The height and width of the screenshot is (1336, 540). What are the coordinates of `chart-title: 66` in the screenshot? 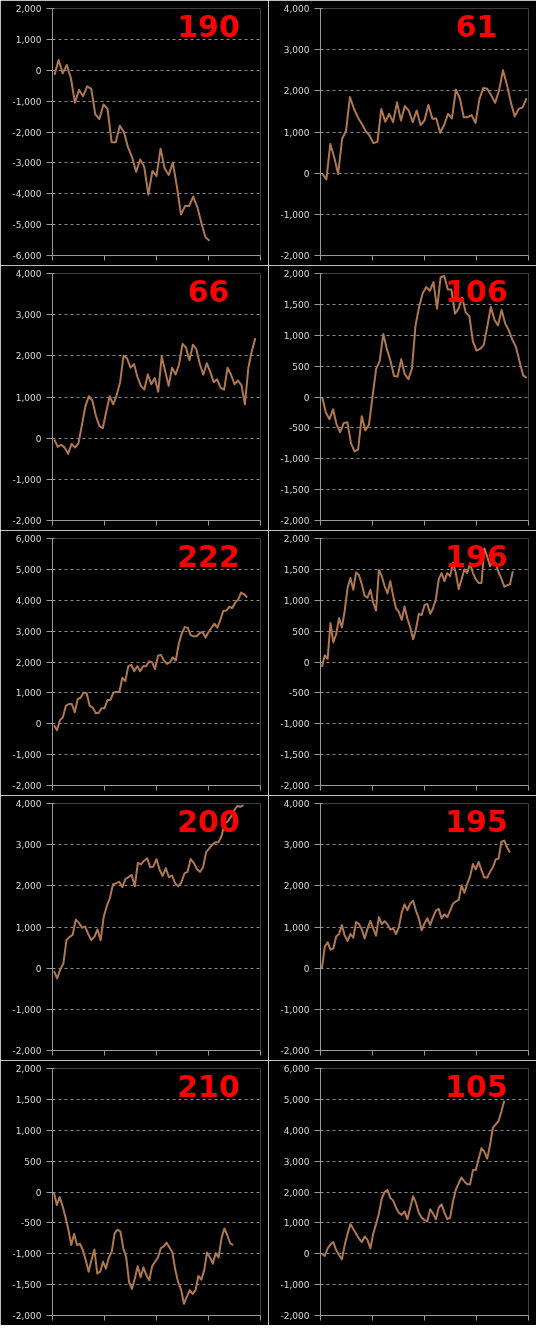 It's located at (208, 291).